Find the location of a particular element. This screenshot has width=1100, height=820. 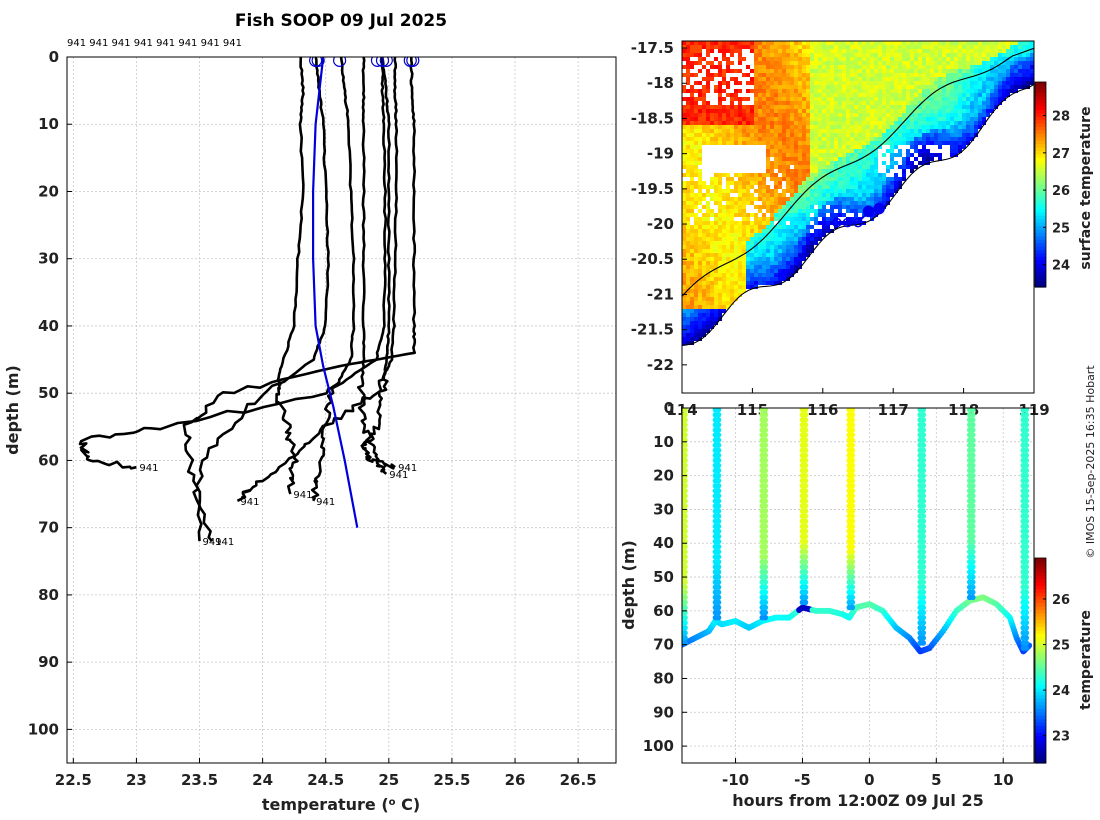

profile-label: 941 is located at coordinates (249, 502).